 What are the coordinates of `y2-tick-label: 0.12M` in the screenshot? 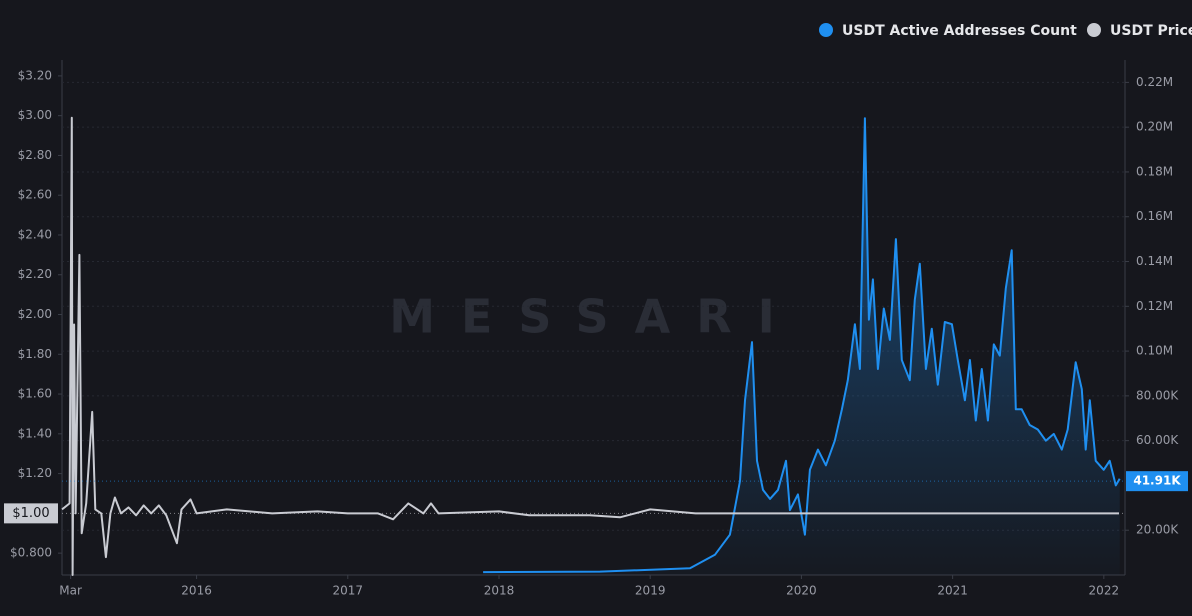 It's located at (1154, 306).